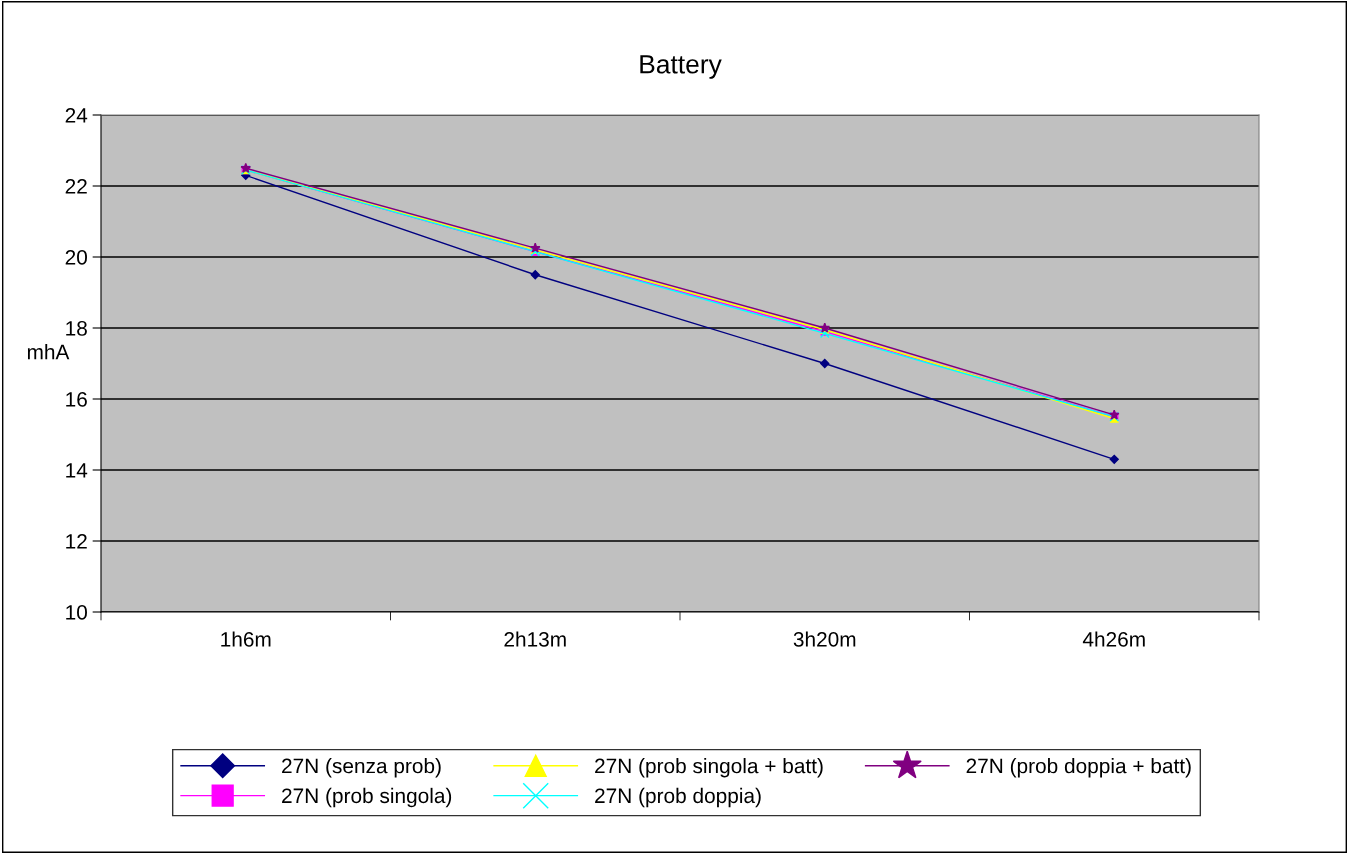 The height and width of the screenshot is (854, 1349). Describe the element at coordinates (824, 639) in the screenshot. I see `x-tick-label: 3h20m` at that location.